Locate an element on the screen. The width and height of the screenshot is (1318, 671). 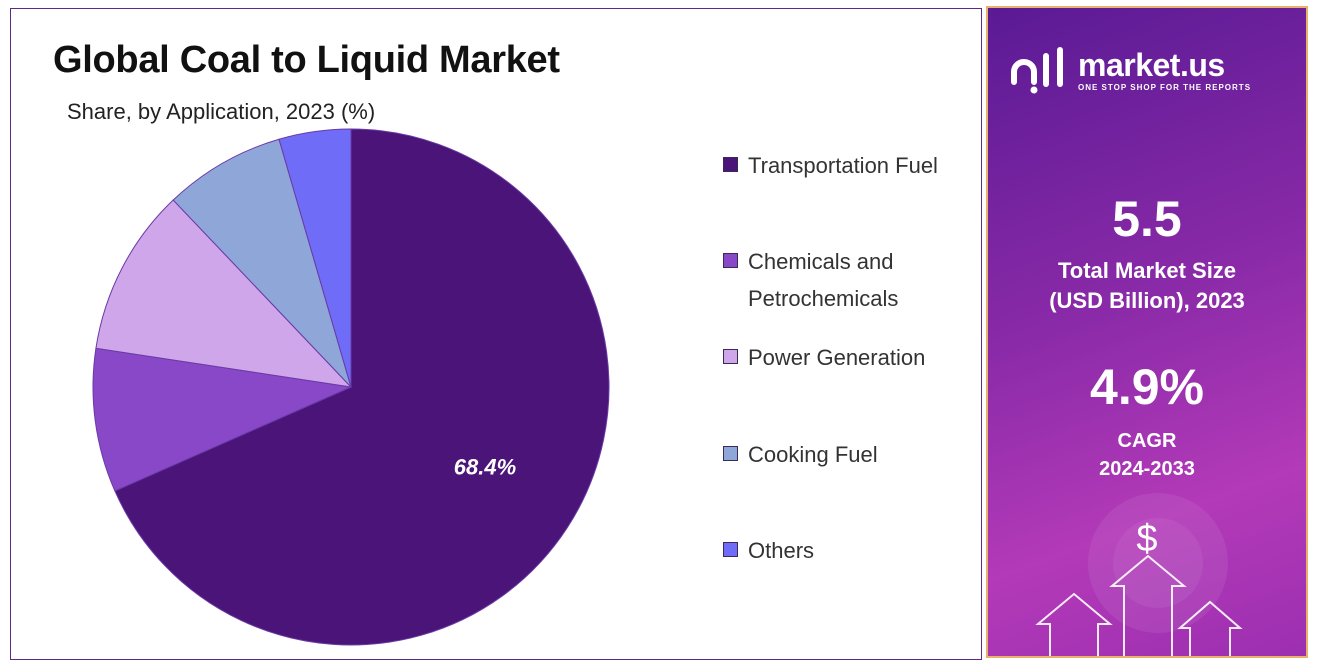
legend-item-transportation-fuel: Transportation Fuel is located at coordinates (850, 165).